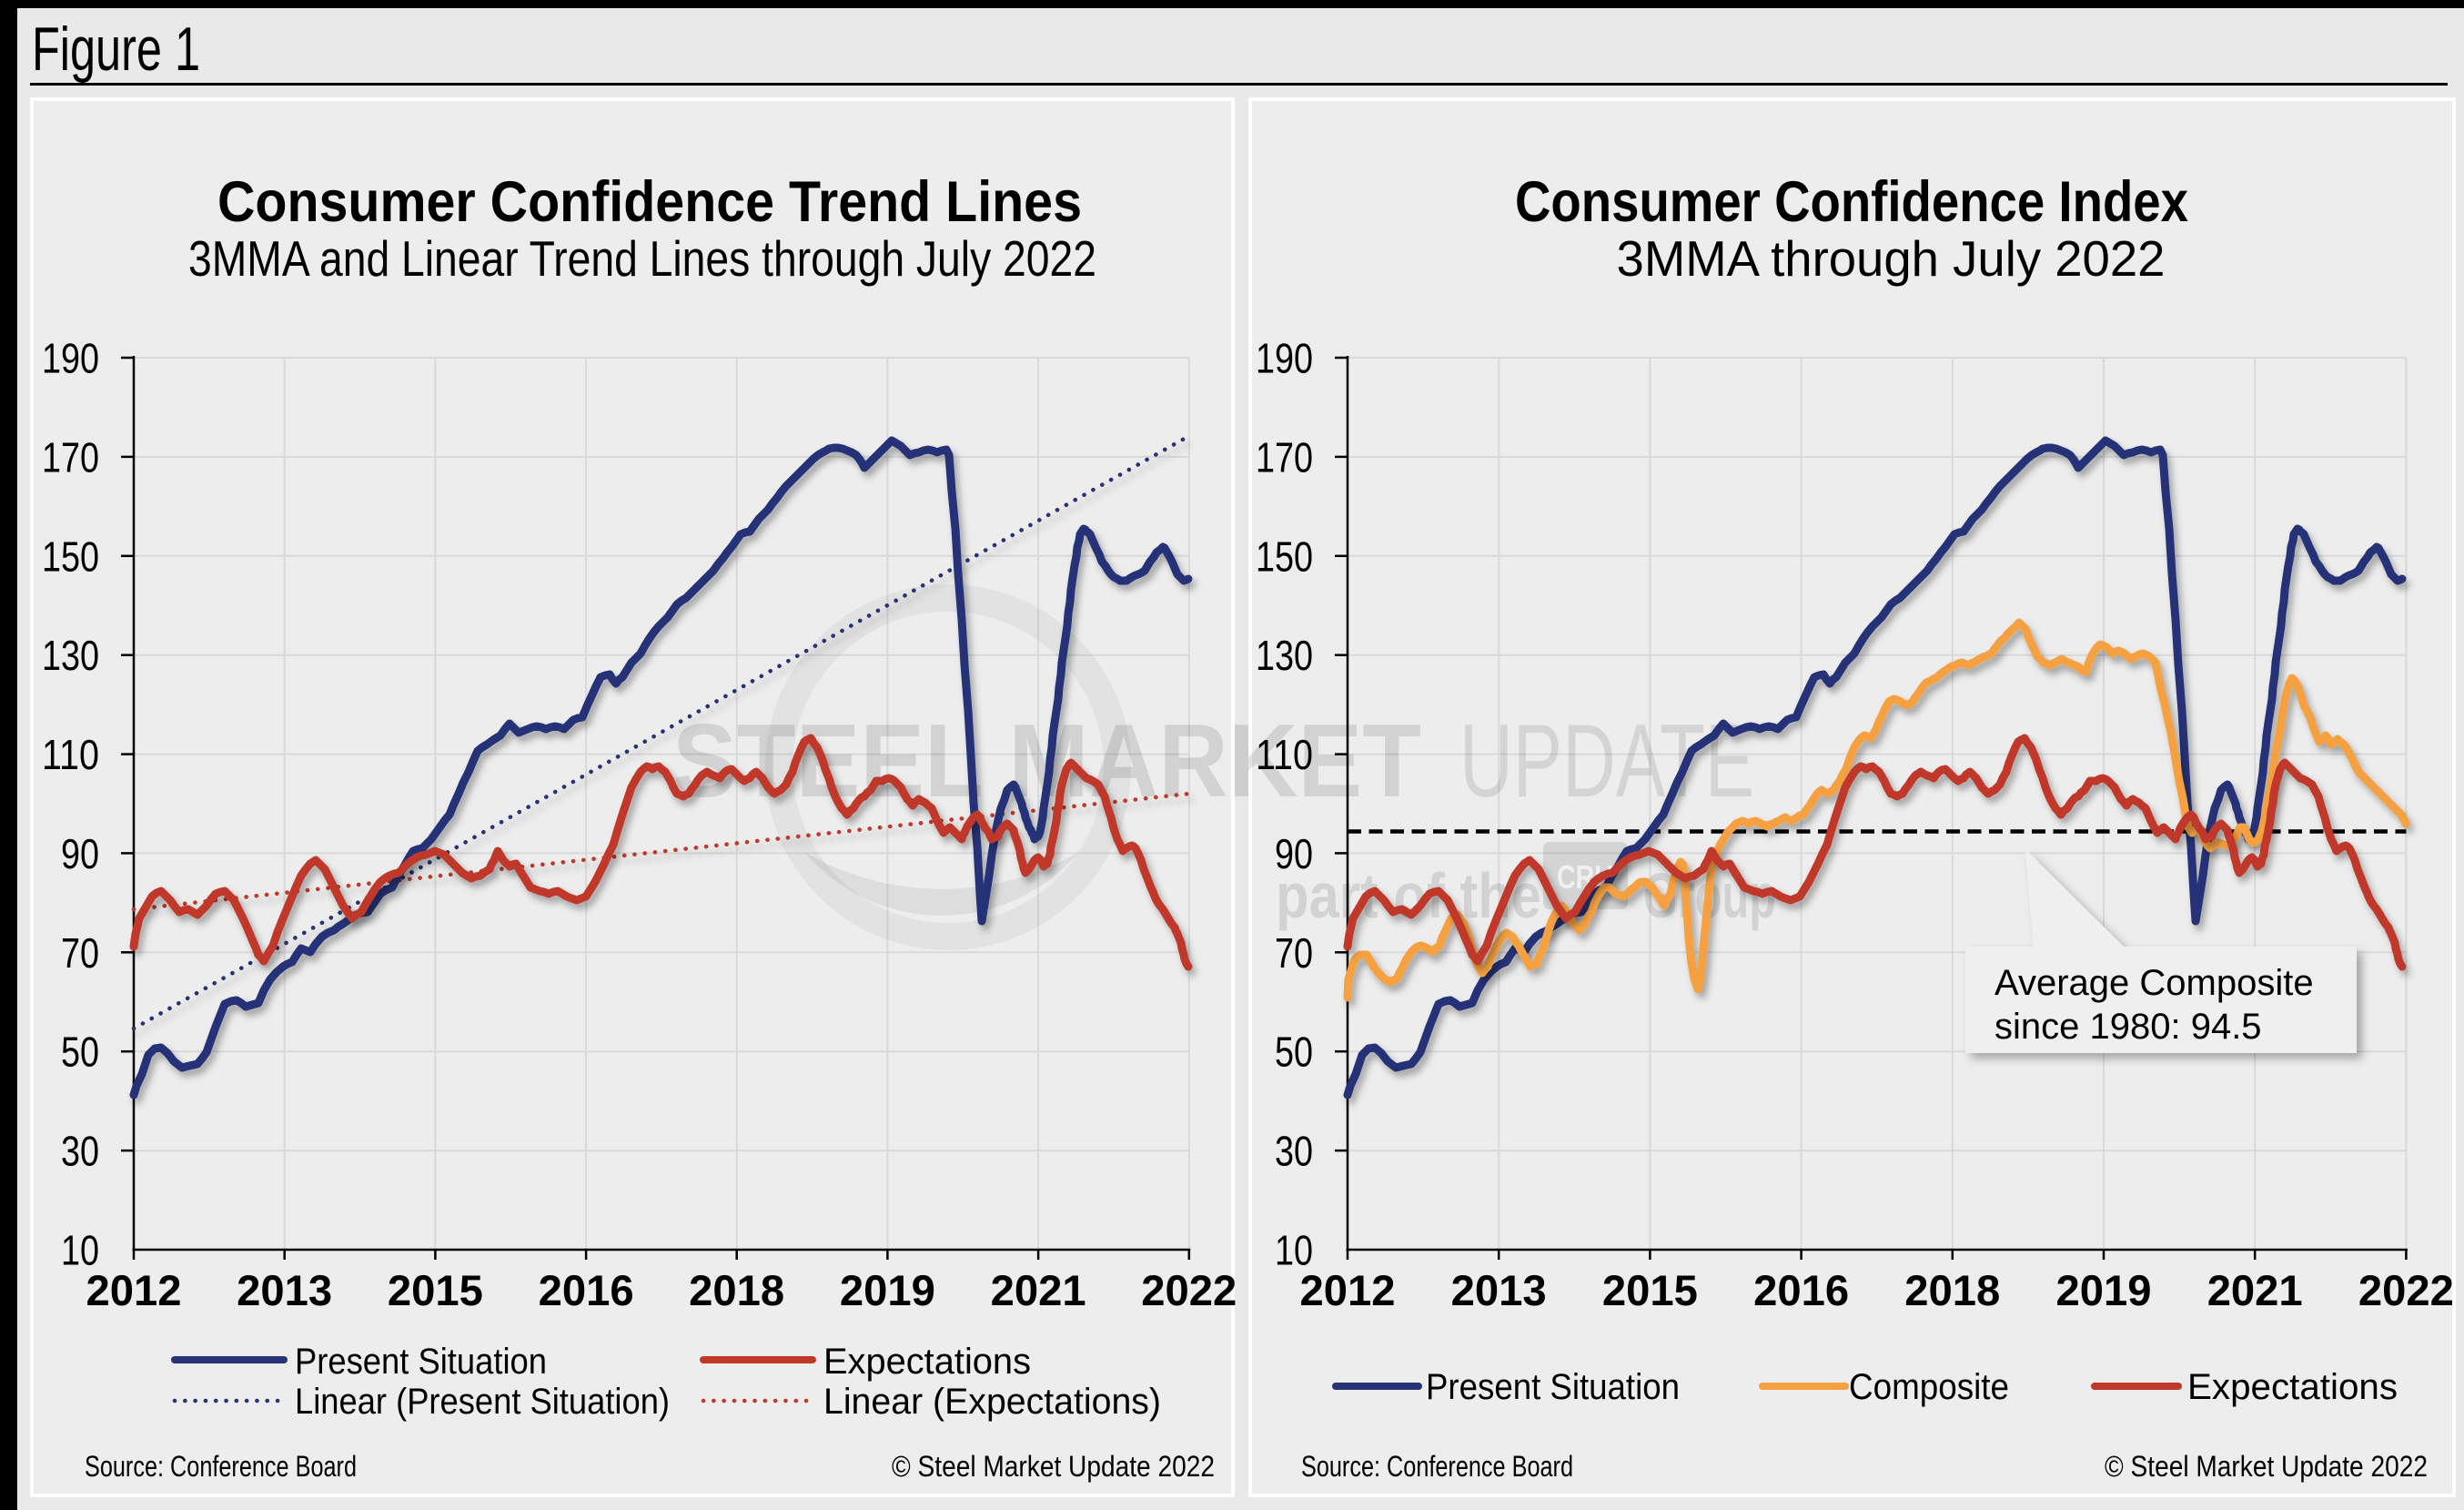  I want to click on svg-text: Figure 1, so click(116, 49).